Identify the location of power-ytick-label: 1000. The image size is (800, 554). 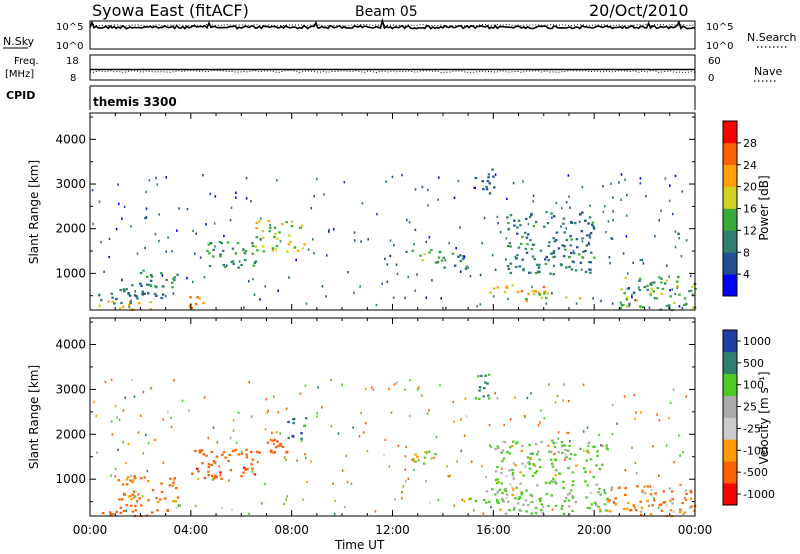
(70, 273).